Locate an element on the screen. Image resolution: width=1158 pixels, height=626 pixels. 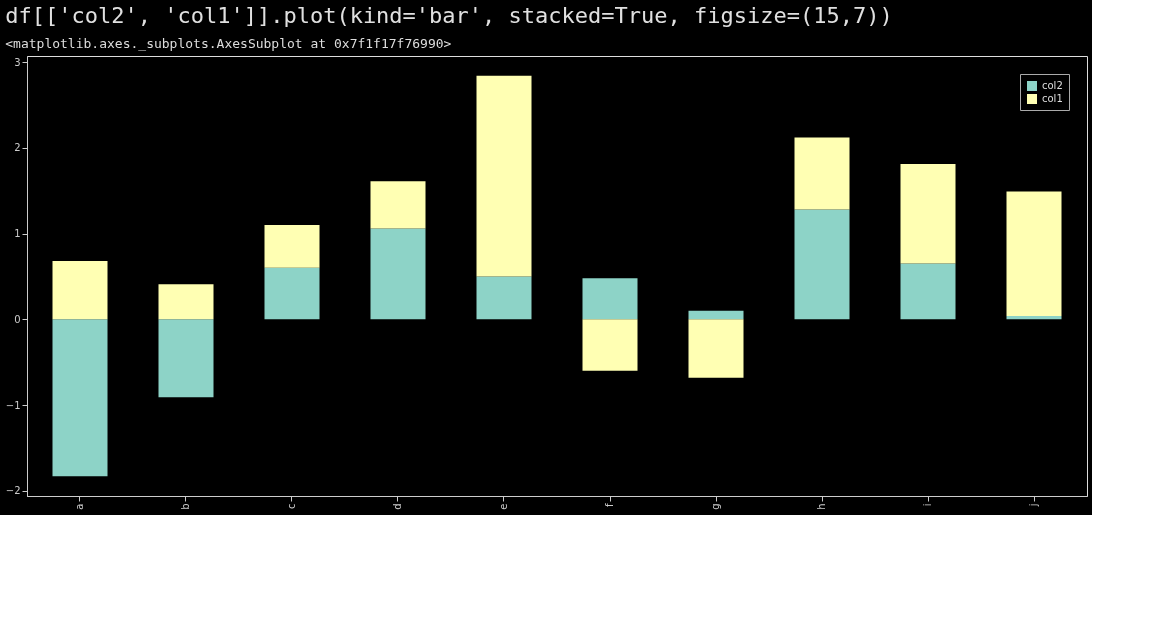
x-tick-label: g is located at coordinates (715, 506).